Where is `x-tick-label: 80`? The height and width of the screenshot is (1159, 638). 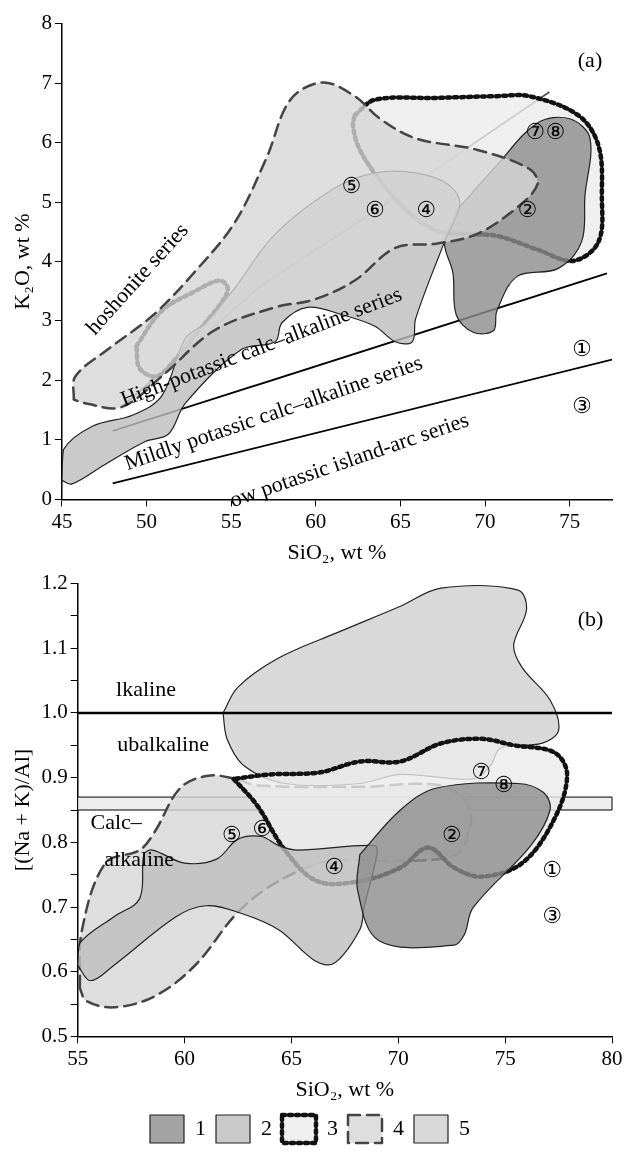 x-tick-label: 80 is located at coordinates (612, 1057).